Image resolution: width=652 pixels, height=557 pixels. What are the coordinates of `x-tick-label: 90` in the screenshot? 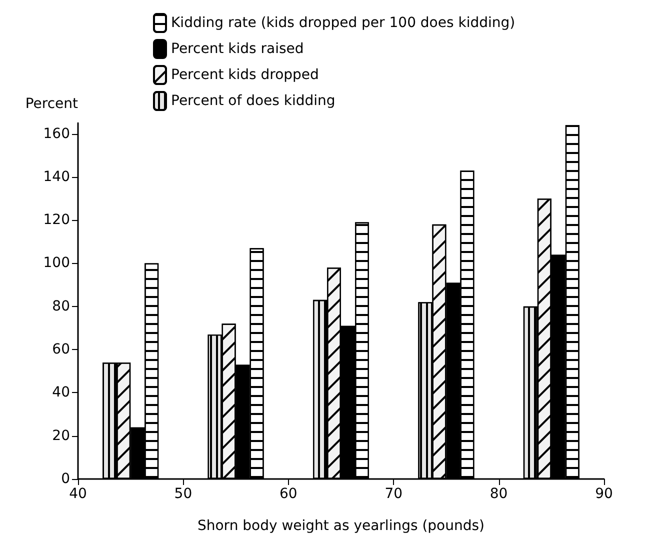 It's located at (604, 494).